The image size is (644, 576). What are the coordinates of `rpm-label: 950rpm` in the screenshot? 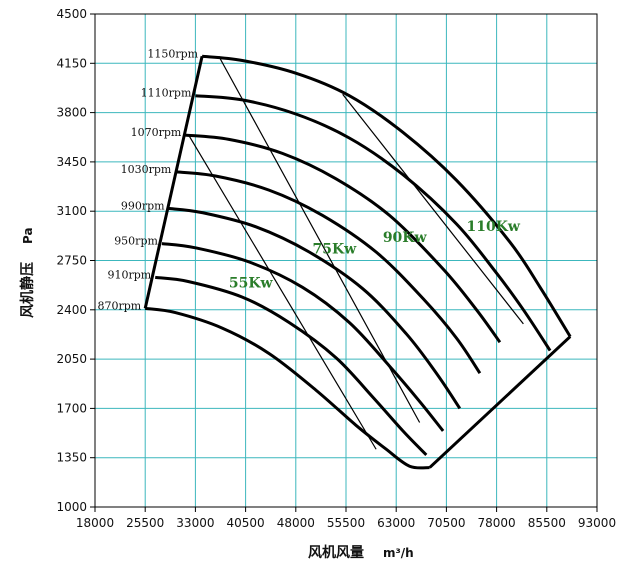 It's located at (136, 241).